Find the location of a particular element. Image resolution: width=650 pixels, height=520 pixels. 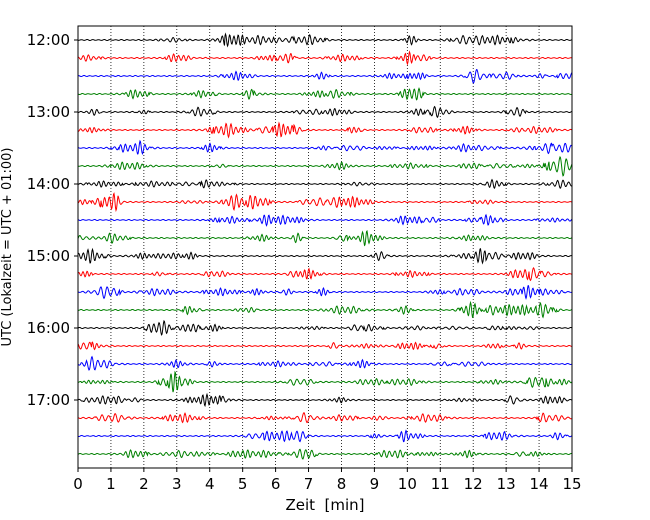

y-axis-label: UTC (Lokalzeit = UTC + 01:00) is located at coordinates (7, 247).